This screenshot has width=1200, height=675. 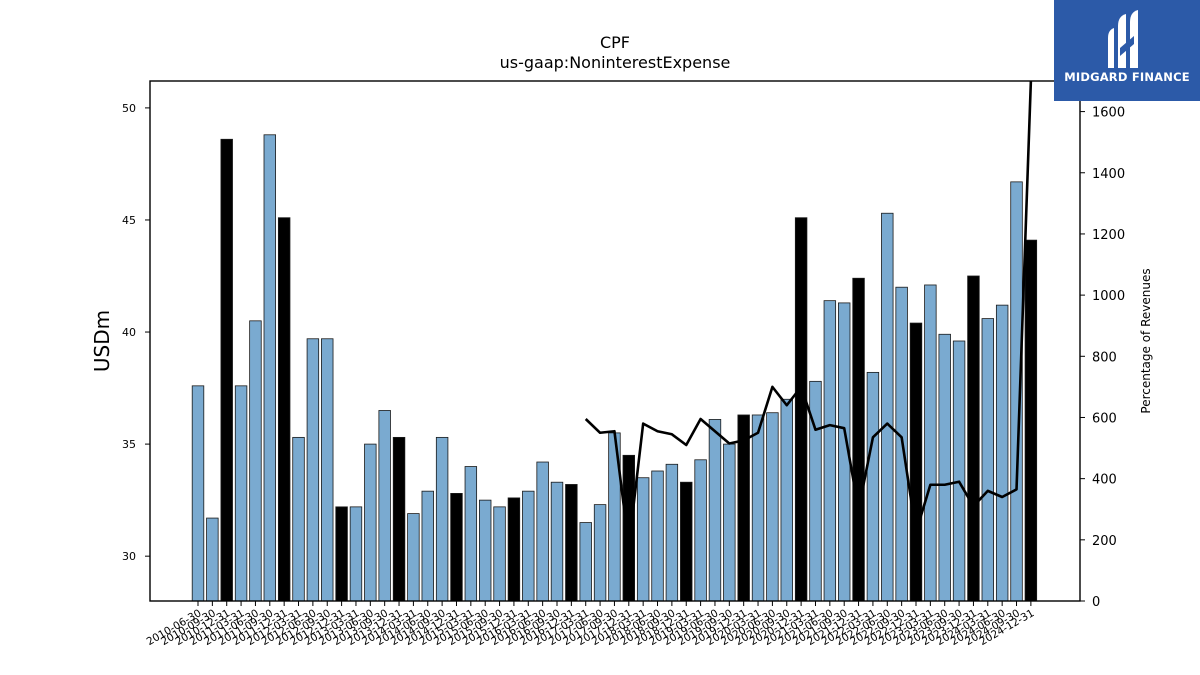 I want to click on y-tick-label: 50, so click(x=129, y=108).